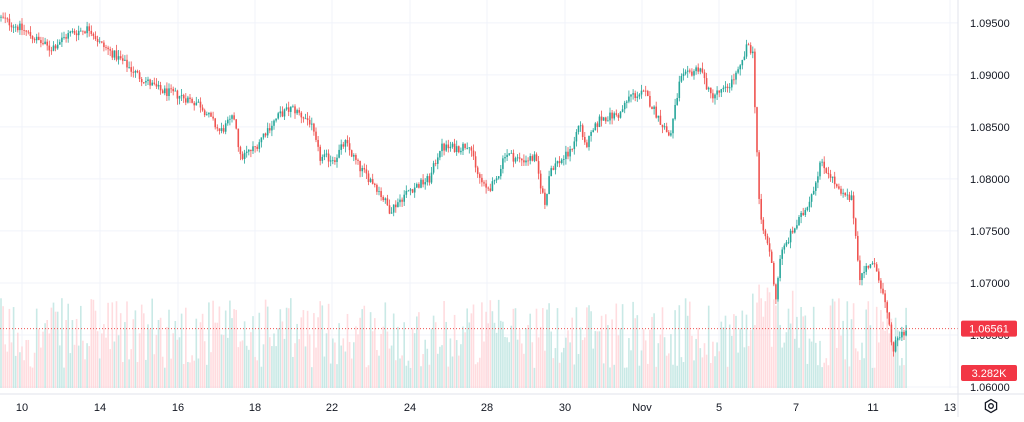  What do you see at coordinates (991, 406) in the screenshot?
I see `settings-gear-icon` at bounding box center [991, 406].